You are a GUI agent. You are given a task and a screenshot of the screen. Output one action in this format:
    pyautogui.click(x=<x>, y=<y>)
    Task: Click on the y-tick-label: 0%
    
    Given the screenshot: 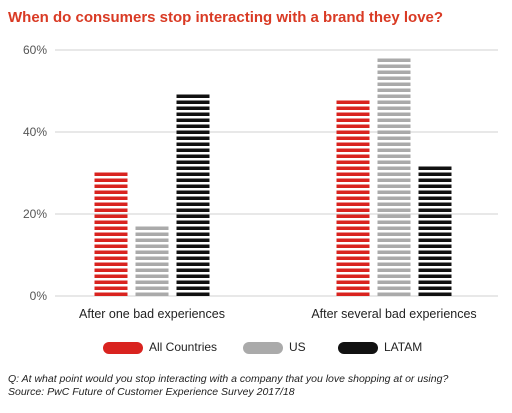 What is the action you would take?
    pyautogui.click(x=39, y=296)
    